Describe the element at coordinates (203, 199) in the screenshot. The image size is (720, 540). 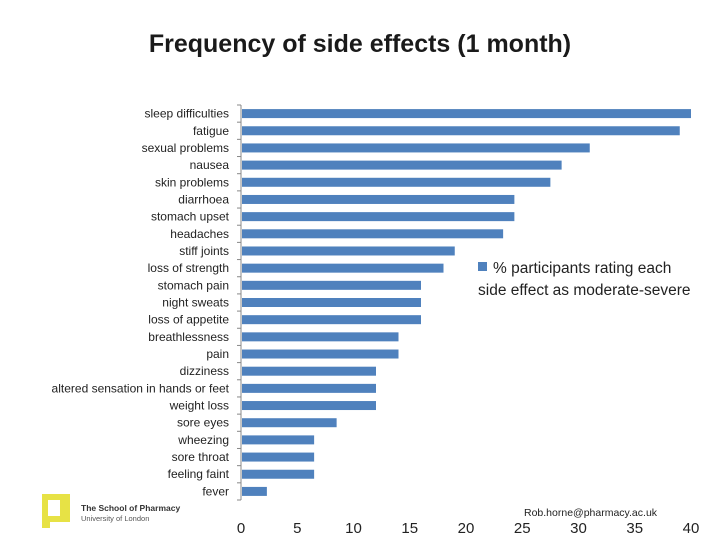
I see `category-label: diarrhoea` at that location.